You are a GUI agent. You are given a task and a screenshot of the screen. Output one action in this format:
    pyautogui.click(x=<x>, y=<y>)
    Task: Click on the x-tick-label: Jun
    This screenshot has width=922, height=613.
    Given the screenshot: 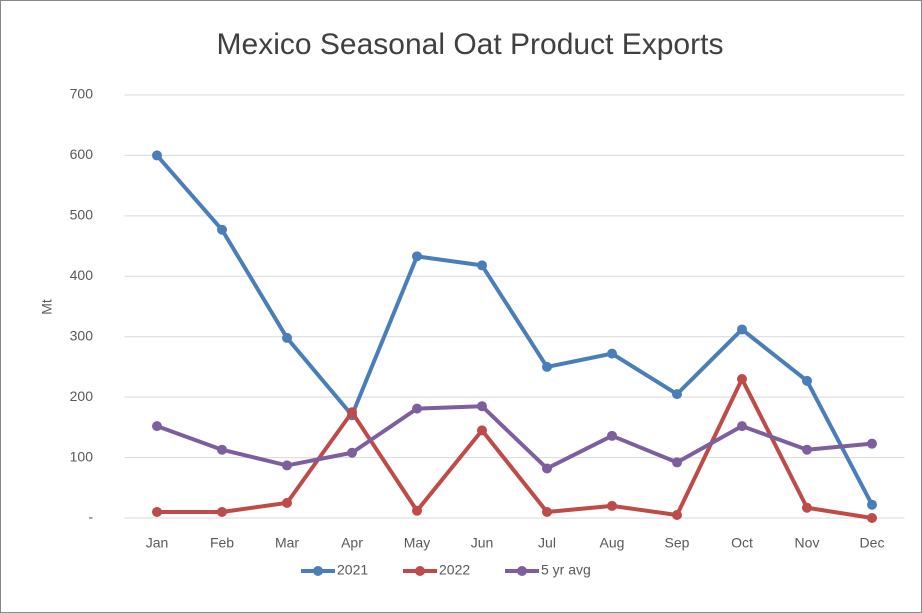 What is the action you would take?
    pyautogui.click(x=482, y=543)
    